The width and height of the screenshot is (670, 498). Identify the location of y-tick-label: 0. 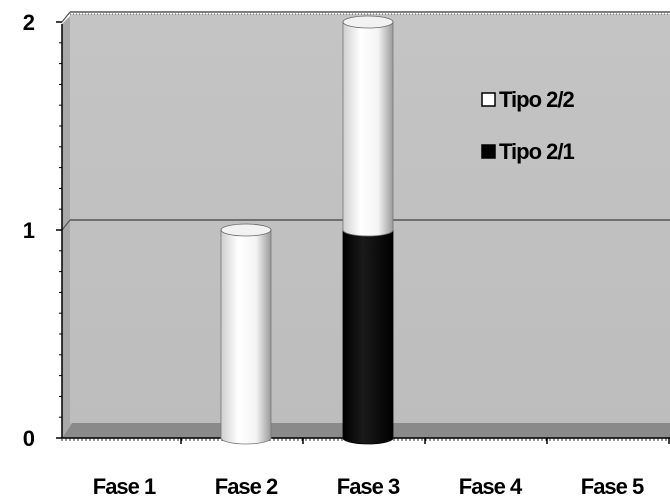
(29, 438).